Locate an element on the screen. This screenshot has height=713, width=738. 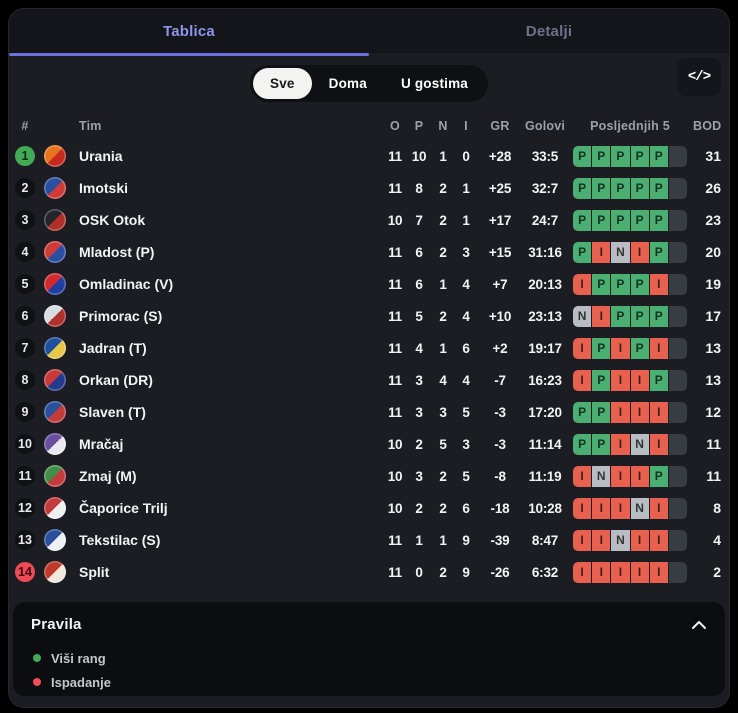
draws-value: 4 is located at coordinates (443, 380).